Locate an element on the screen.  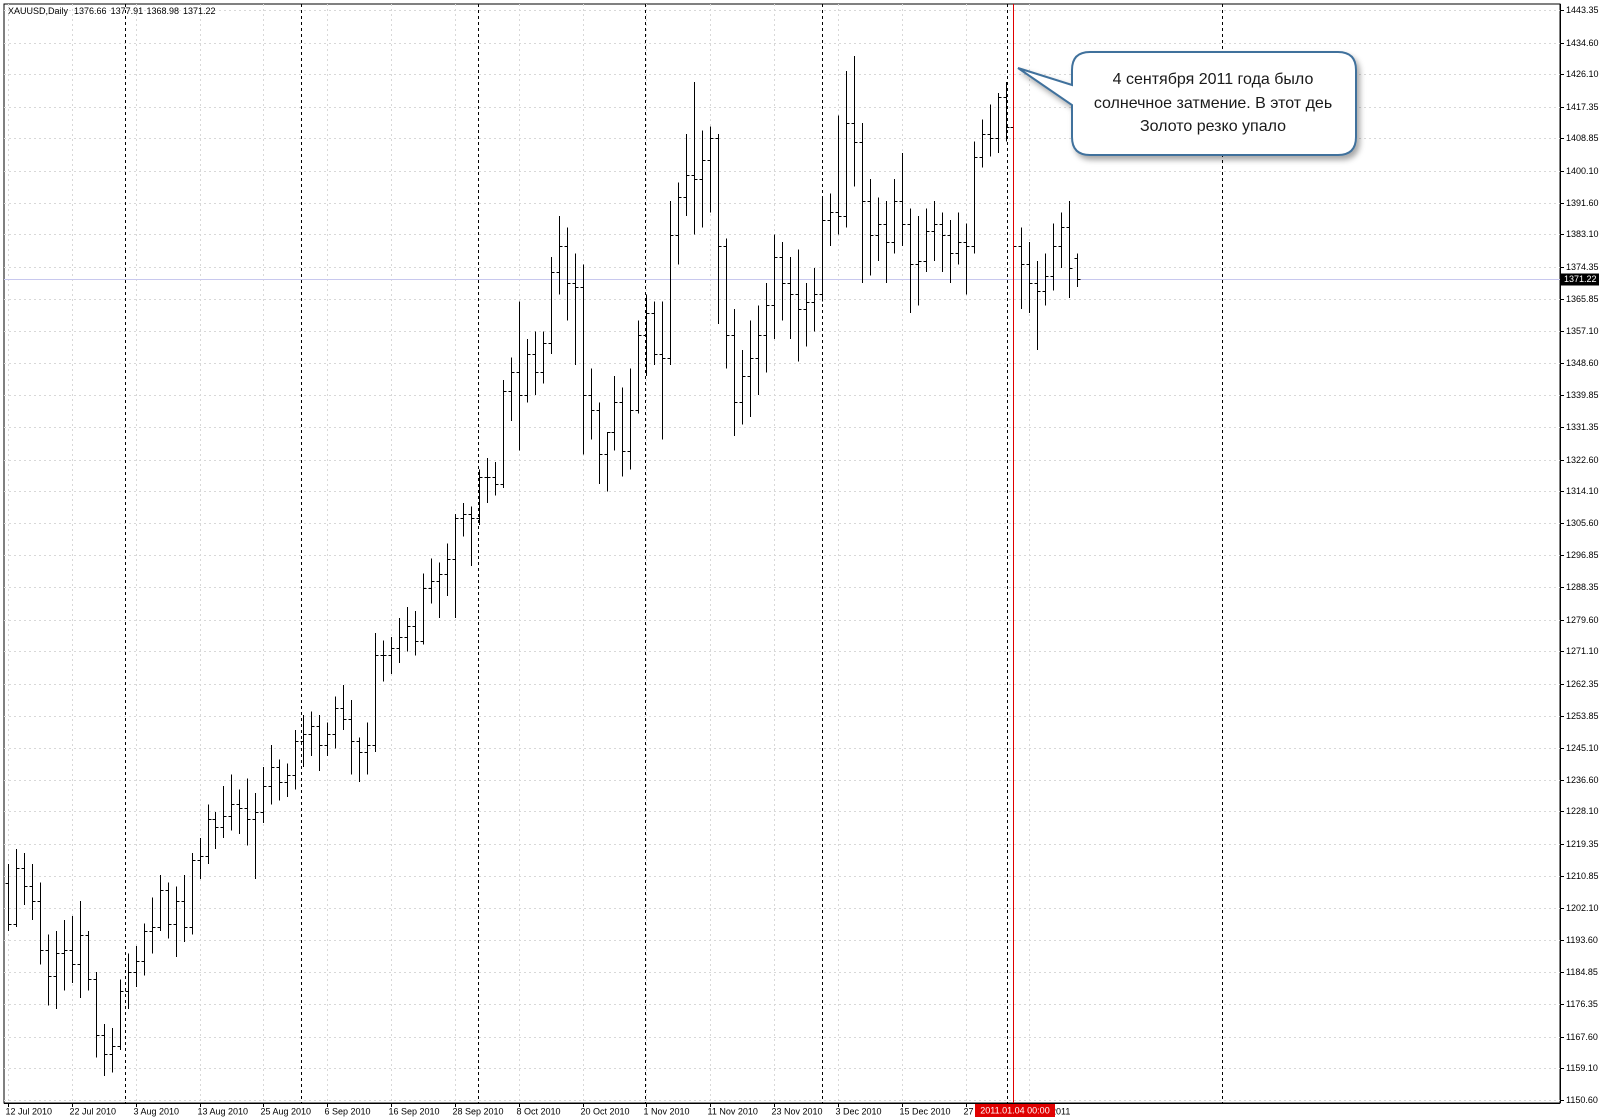
y-tick-label: 1219.35 is located at coordinates (1582, 844).